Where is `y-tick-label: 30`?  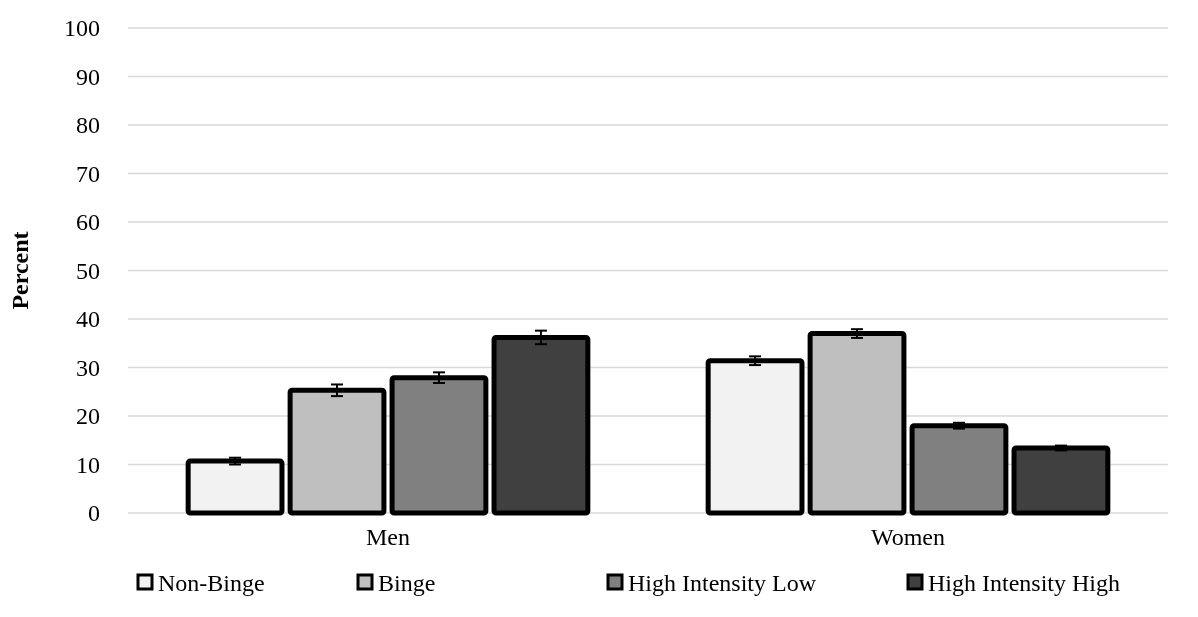
y-tick-label: 30 is located at coordinates (88, 367).